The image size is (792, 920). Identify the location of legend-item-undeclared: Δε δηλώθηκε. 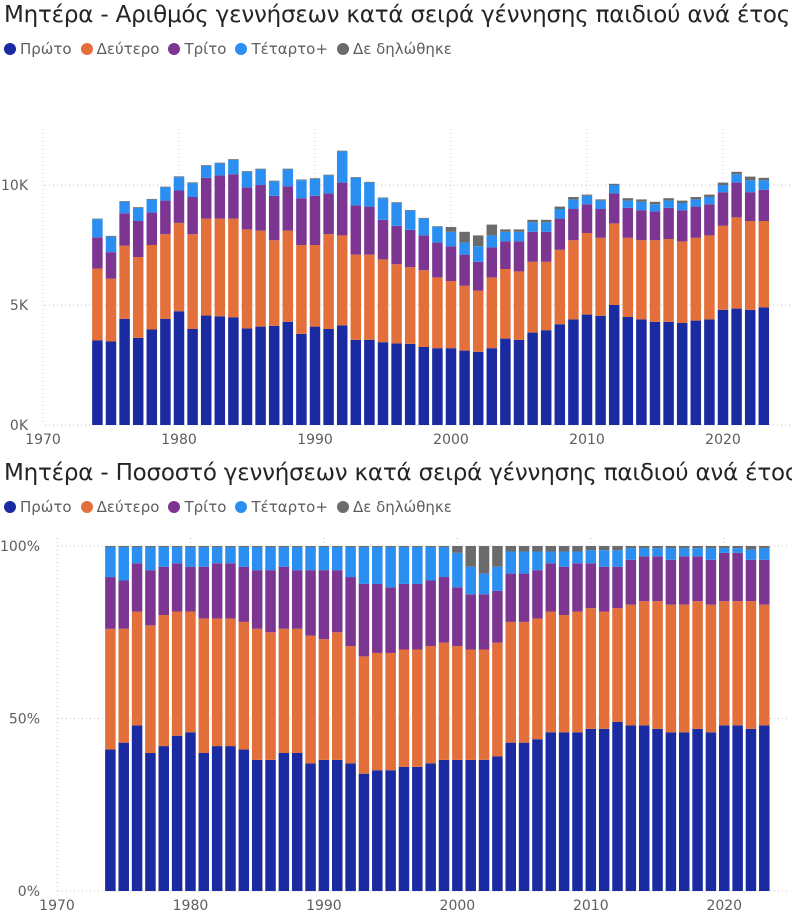
(394, 49).